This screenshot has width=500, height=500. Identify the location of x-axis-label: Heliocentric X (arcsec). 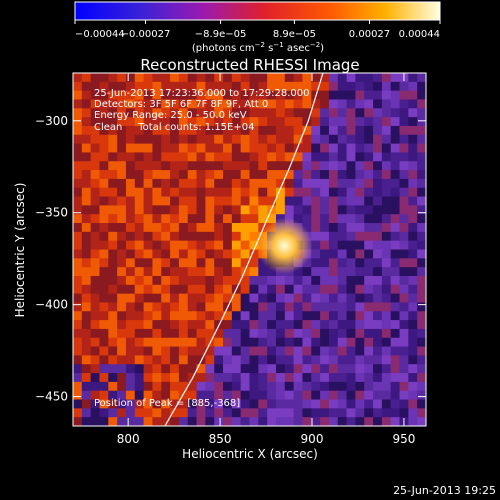
(250, 454).